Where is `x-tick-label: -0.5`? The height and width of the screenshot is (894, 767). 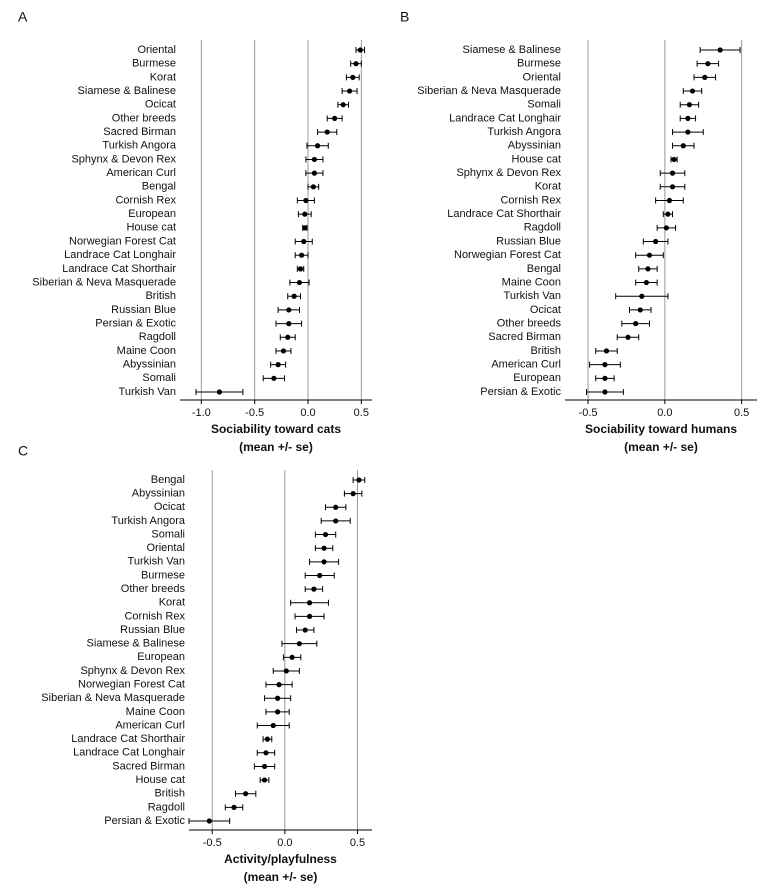 x-tick-label: -0.5 is located at coordinates (254, 413).